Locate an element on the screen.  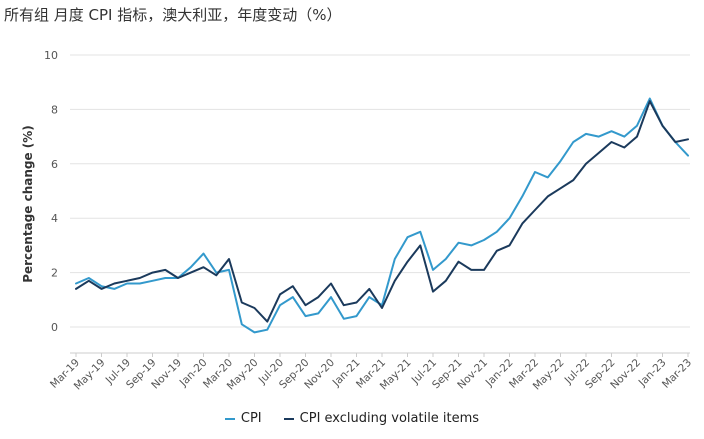
y-tick-label: 6 is located at coordinates (54, 164).